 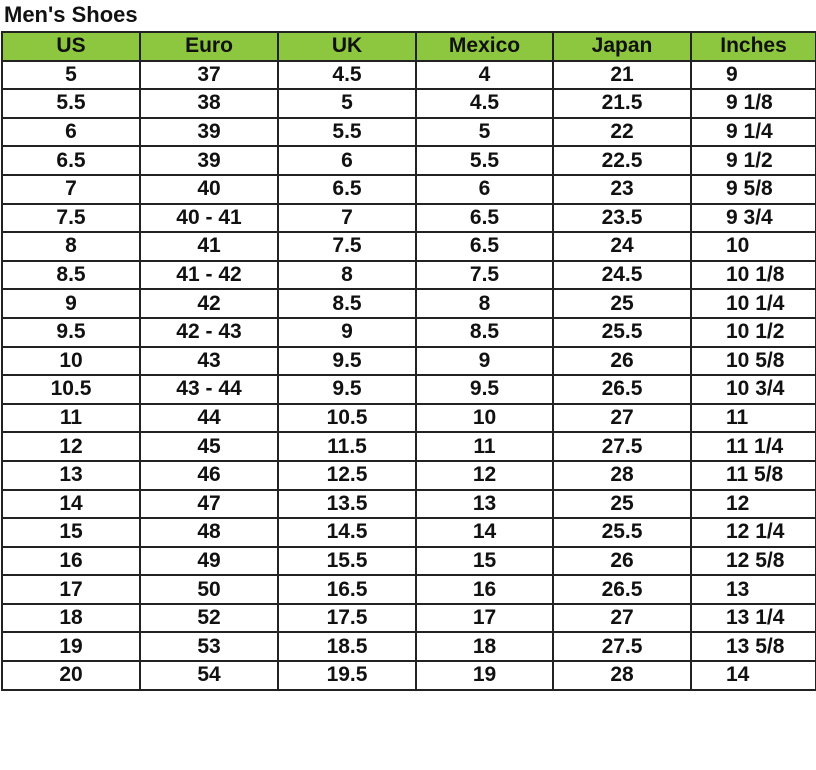 I want to click on cell-mexico: 14, so click(x=484, y=532).